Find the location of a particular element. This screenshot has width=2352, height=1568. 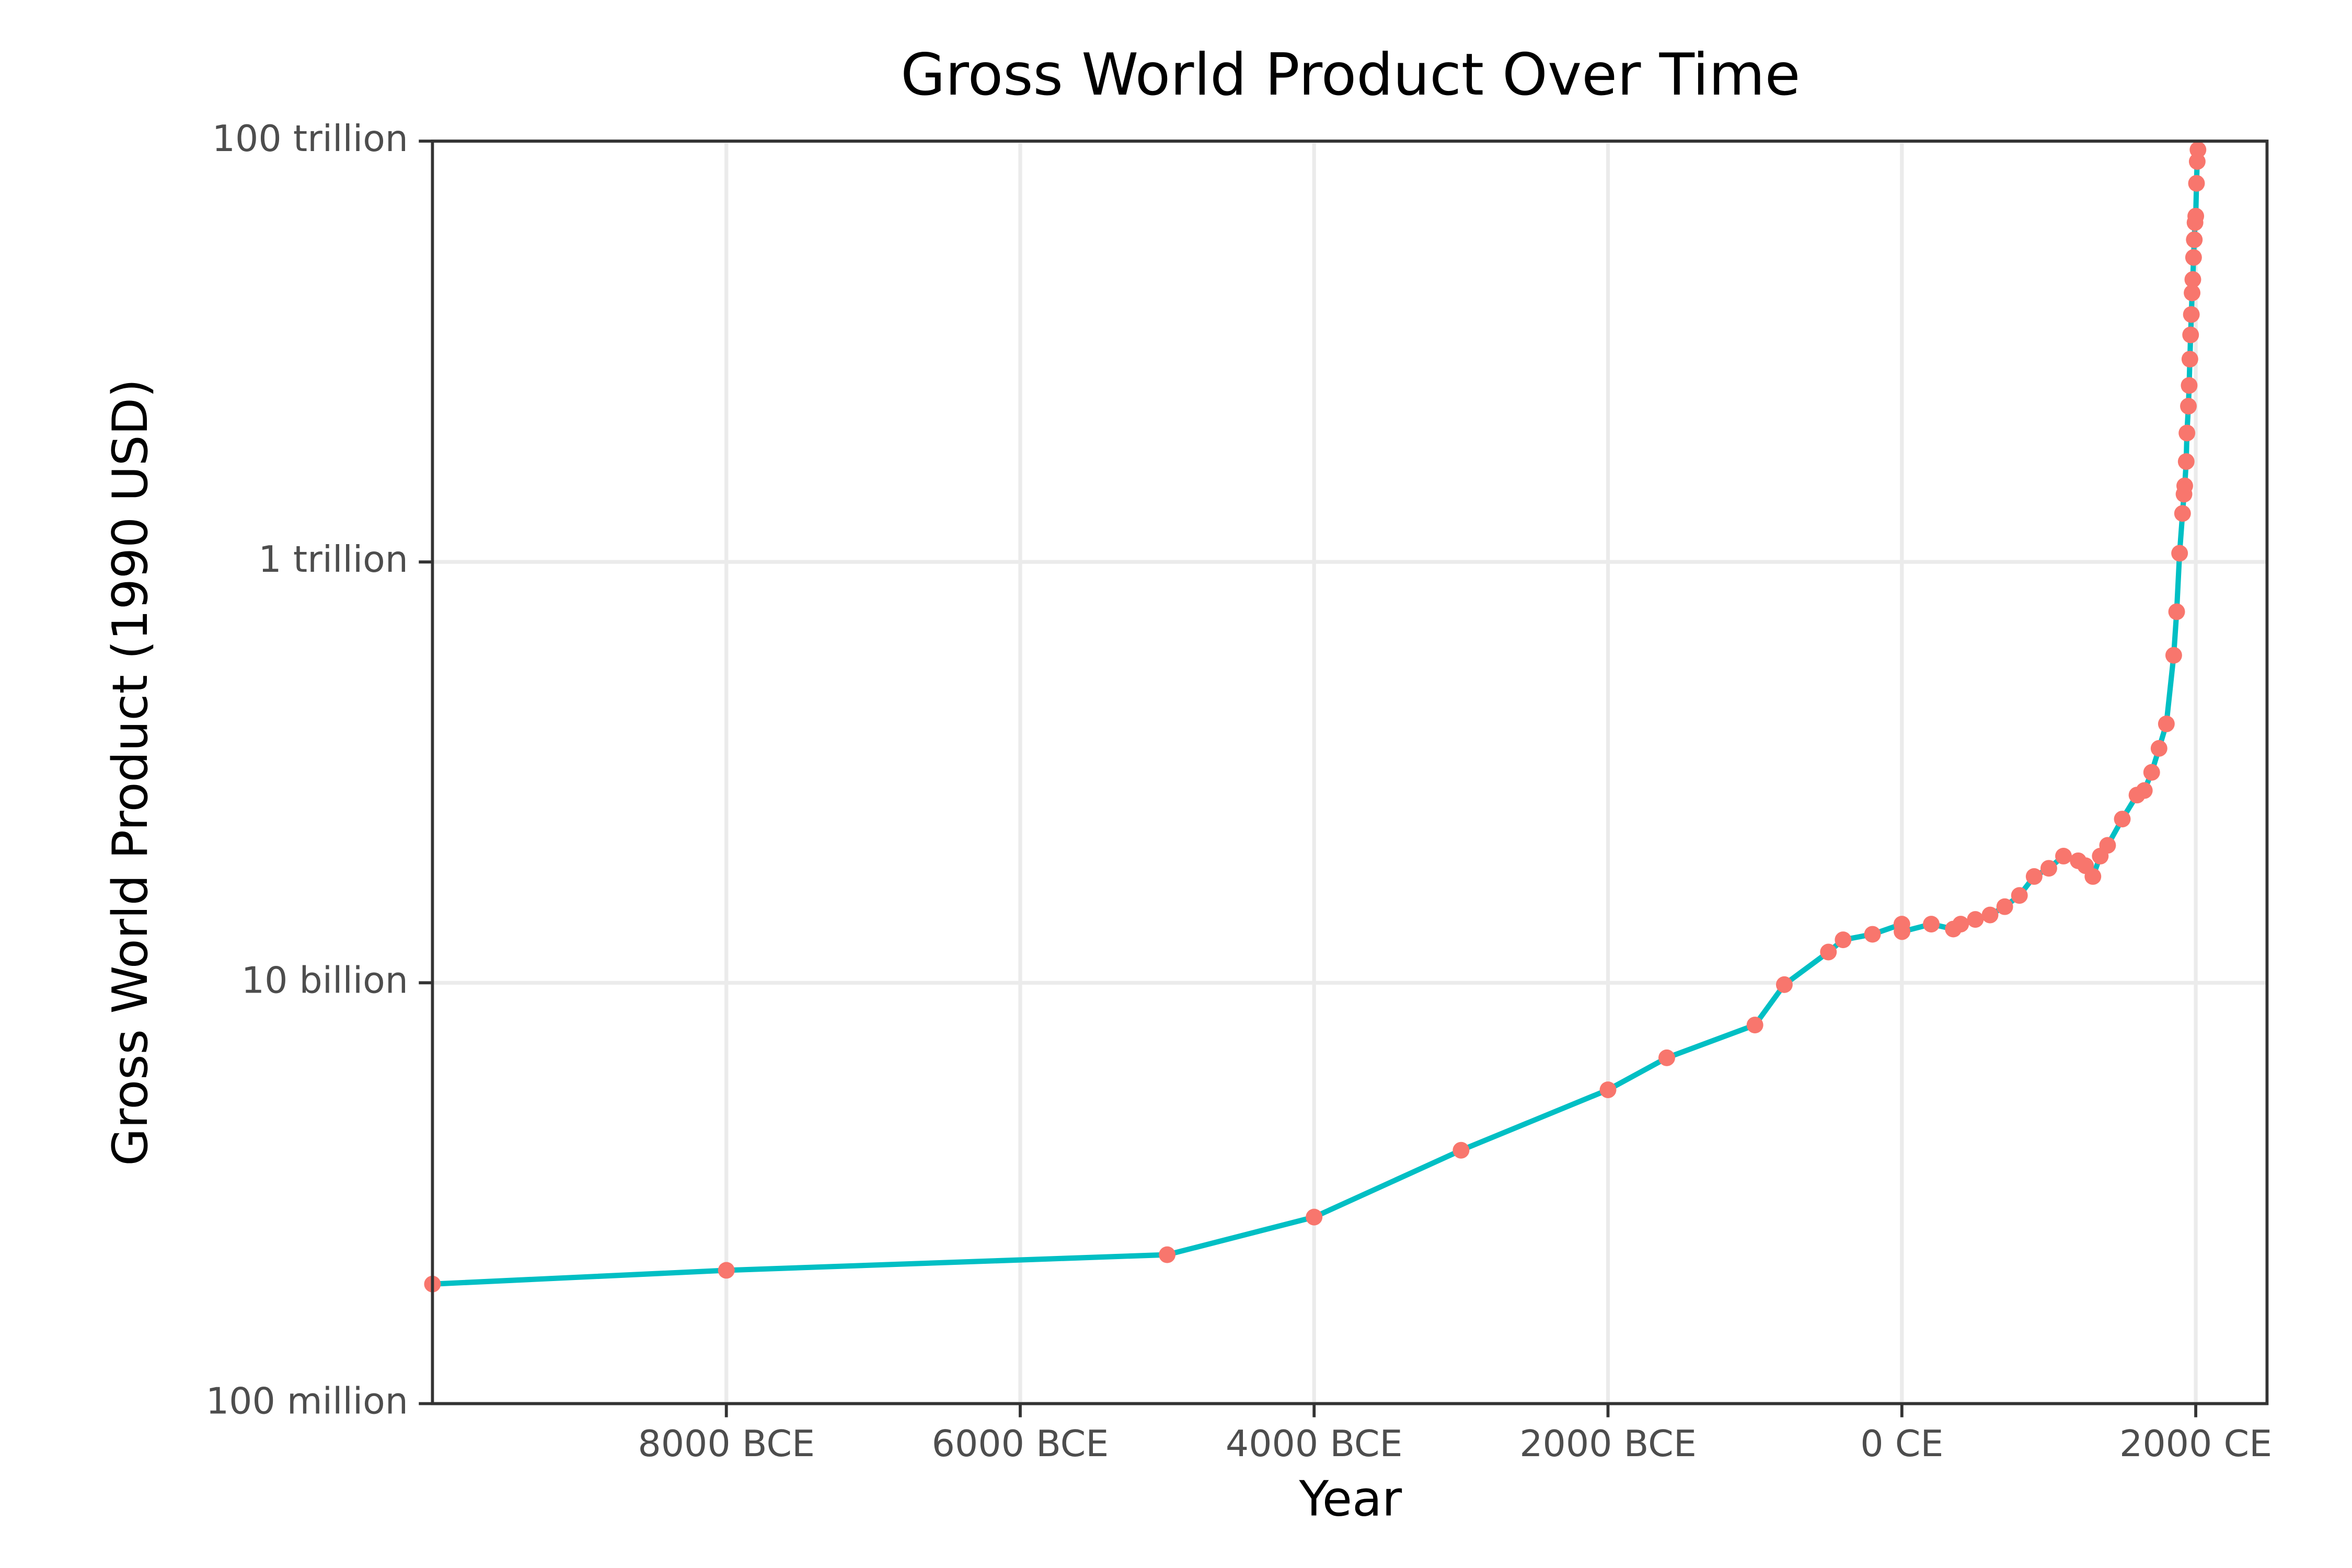

x-tick-label: 8000 BCE is located at coordinates (726, 1444).